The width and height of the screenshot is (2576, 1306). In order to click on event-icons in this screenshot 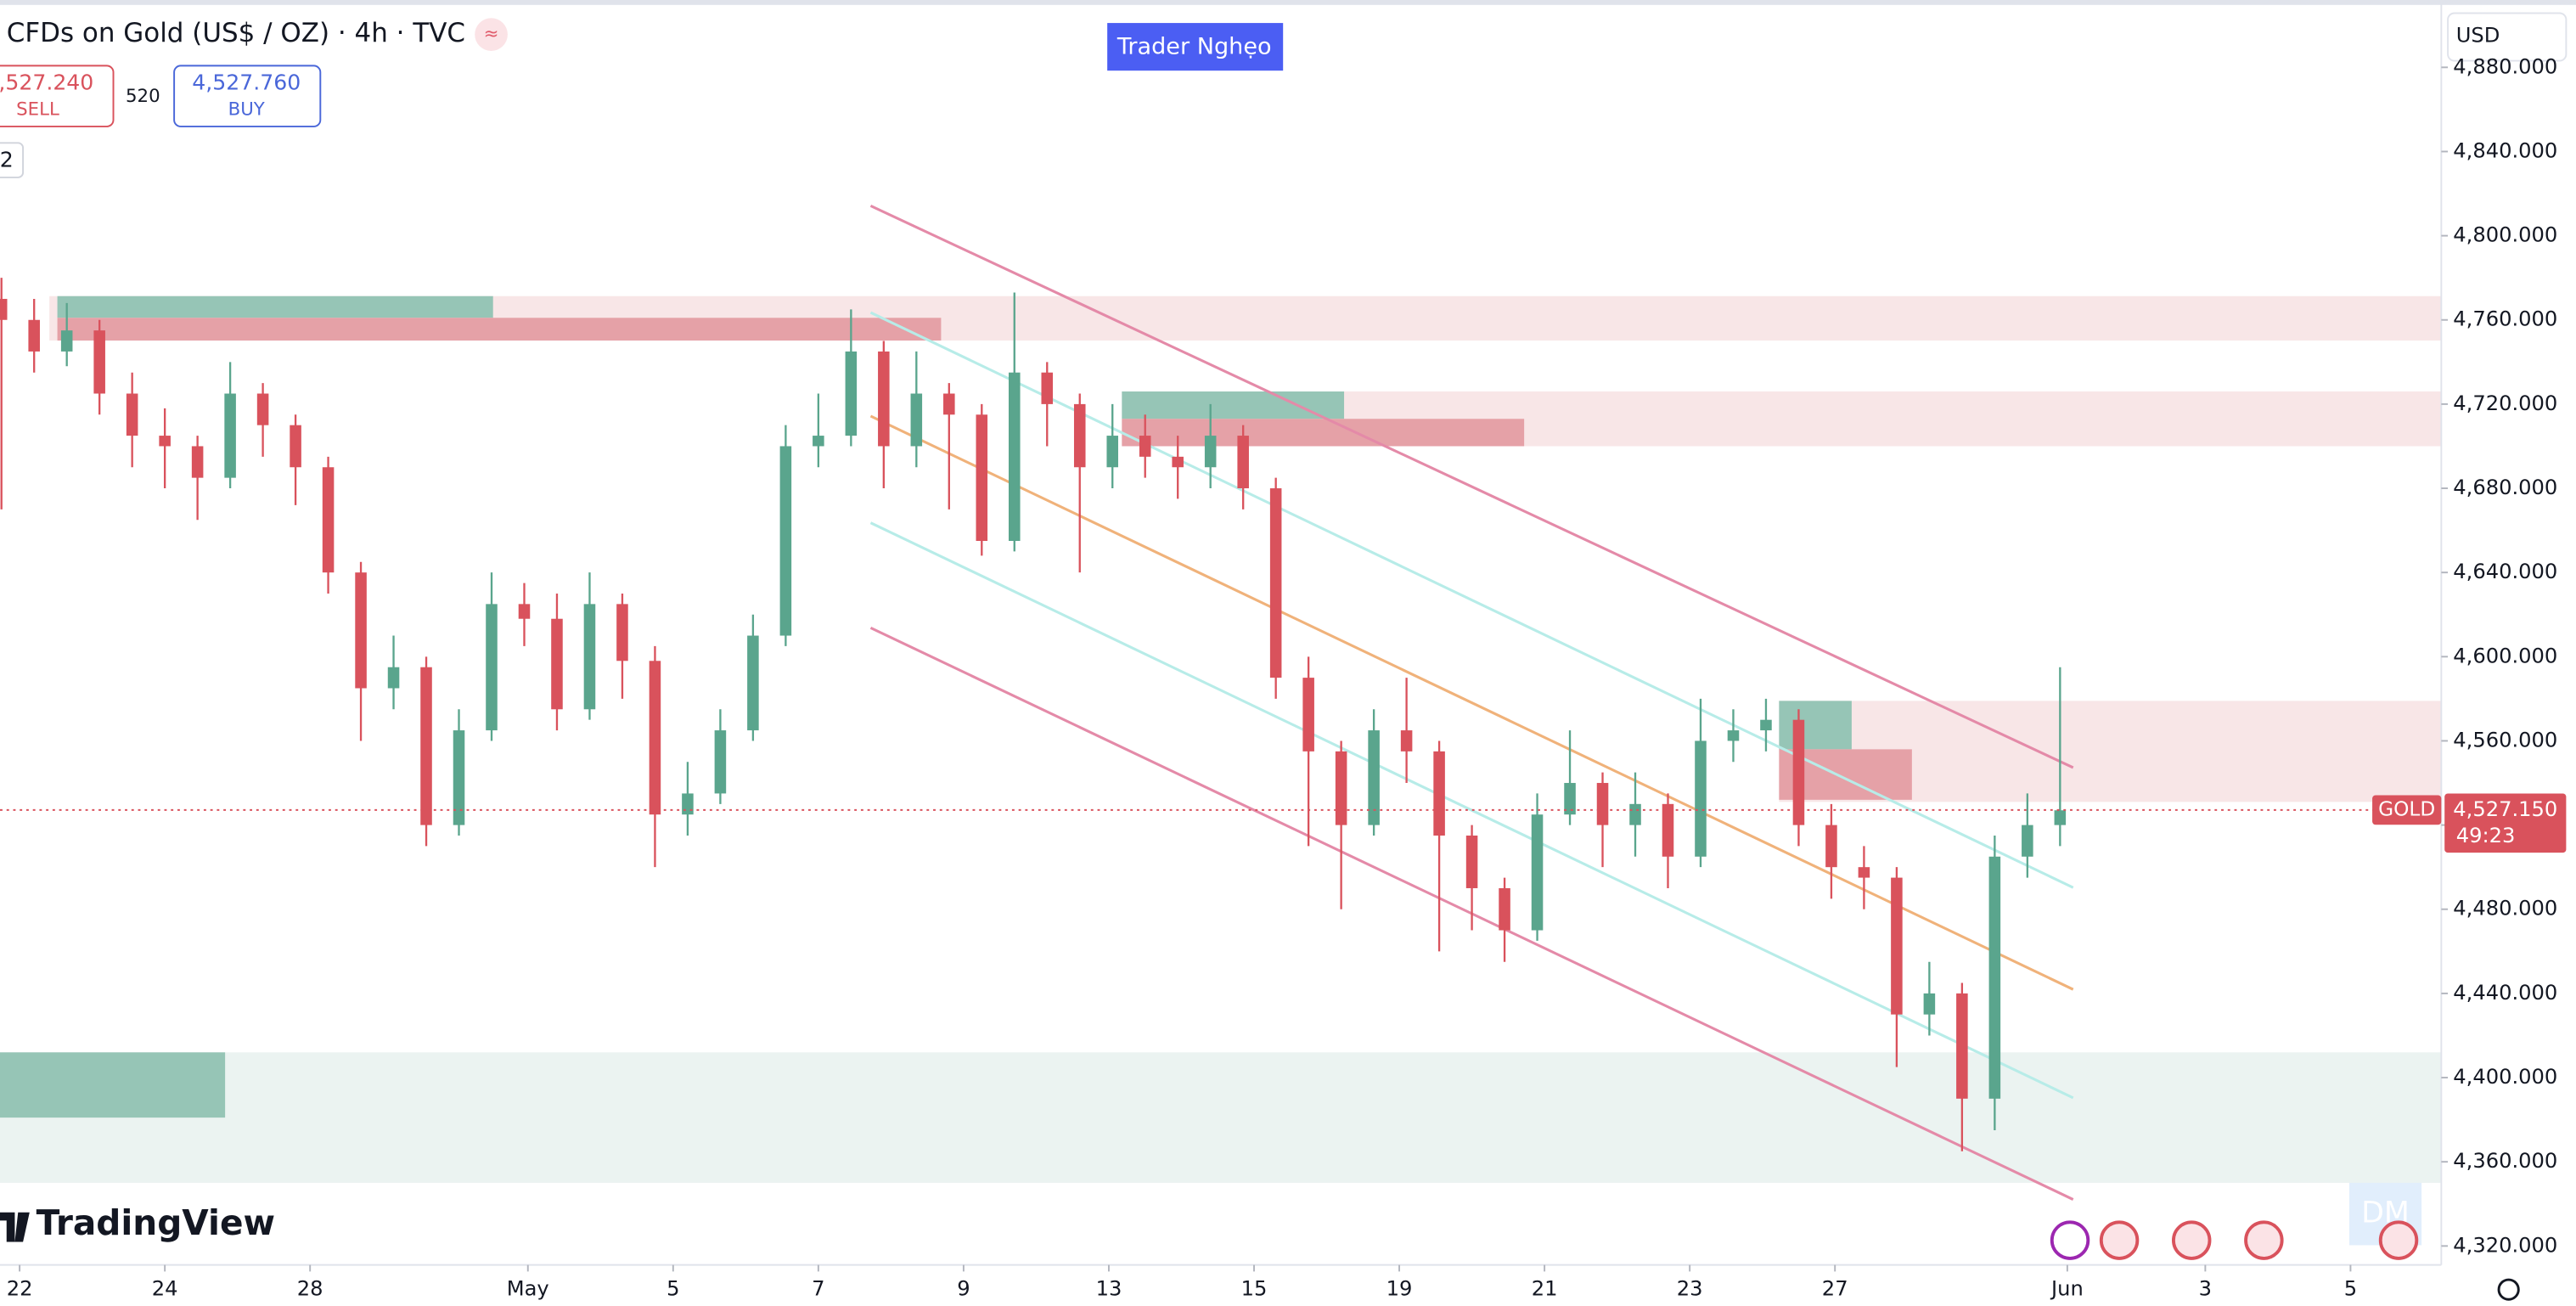, I will do `click(2234, 1240)`.